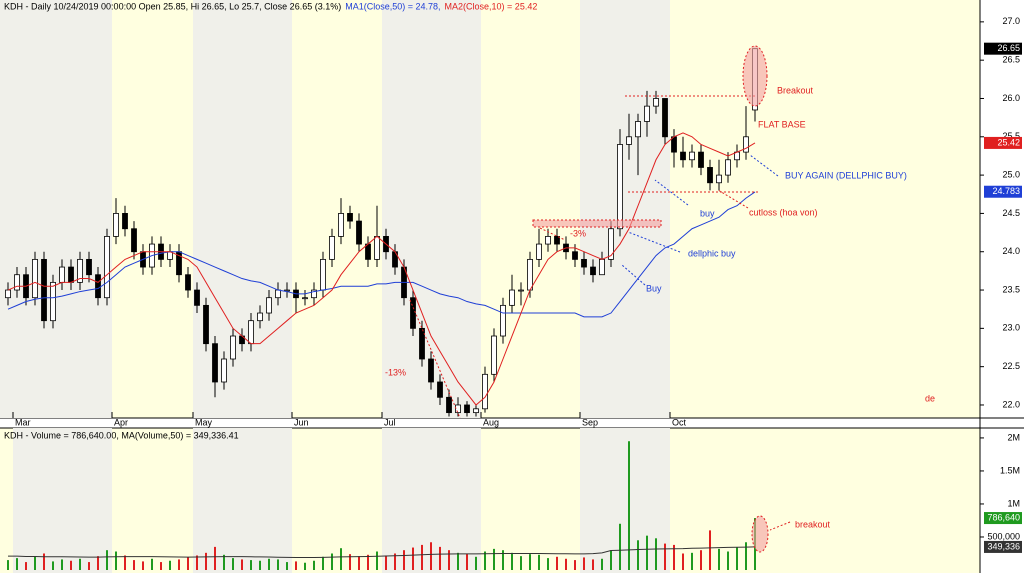  I want to click on y-tick-label: 23.5, so click(1011, 289).